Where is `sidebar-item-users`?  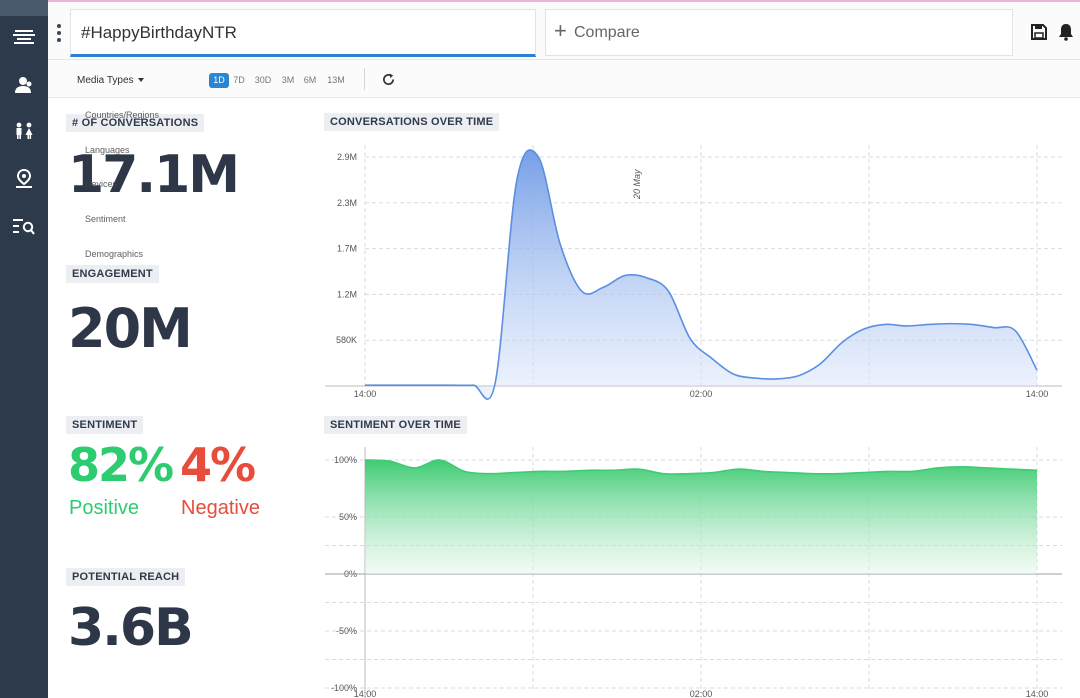 sidebar-item-users is located at coordinates (24, 85).